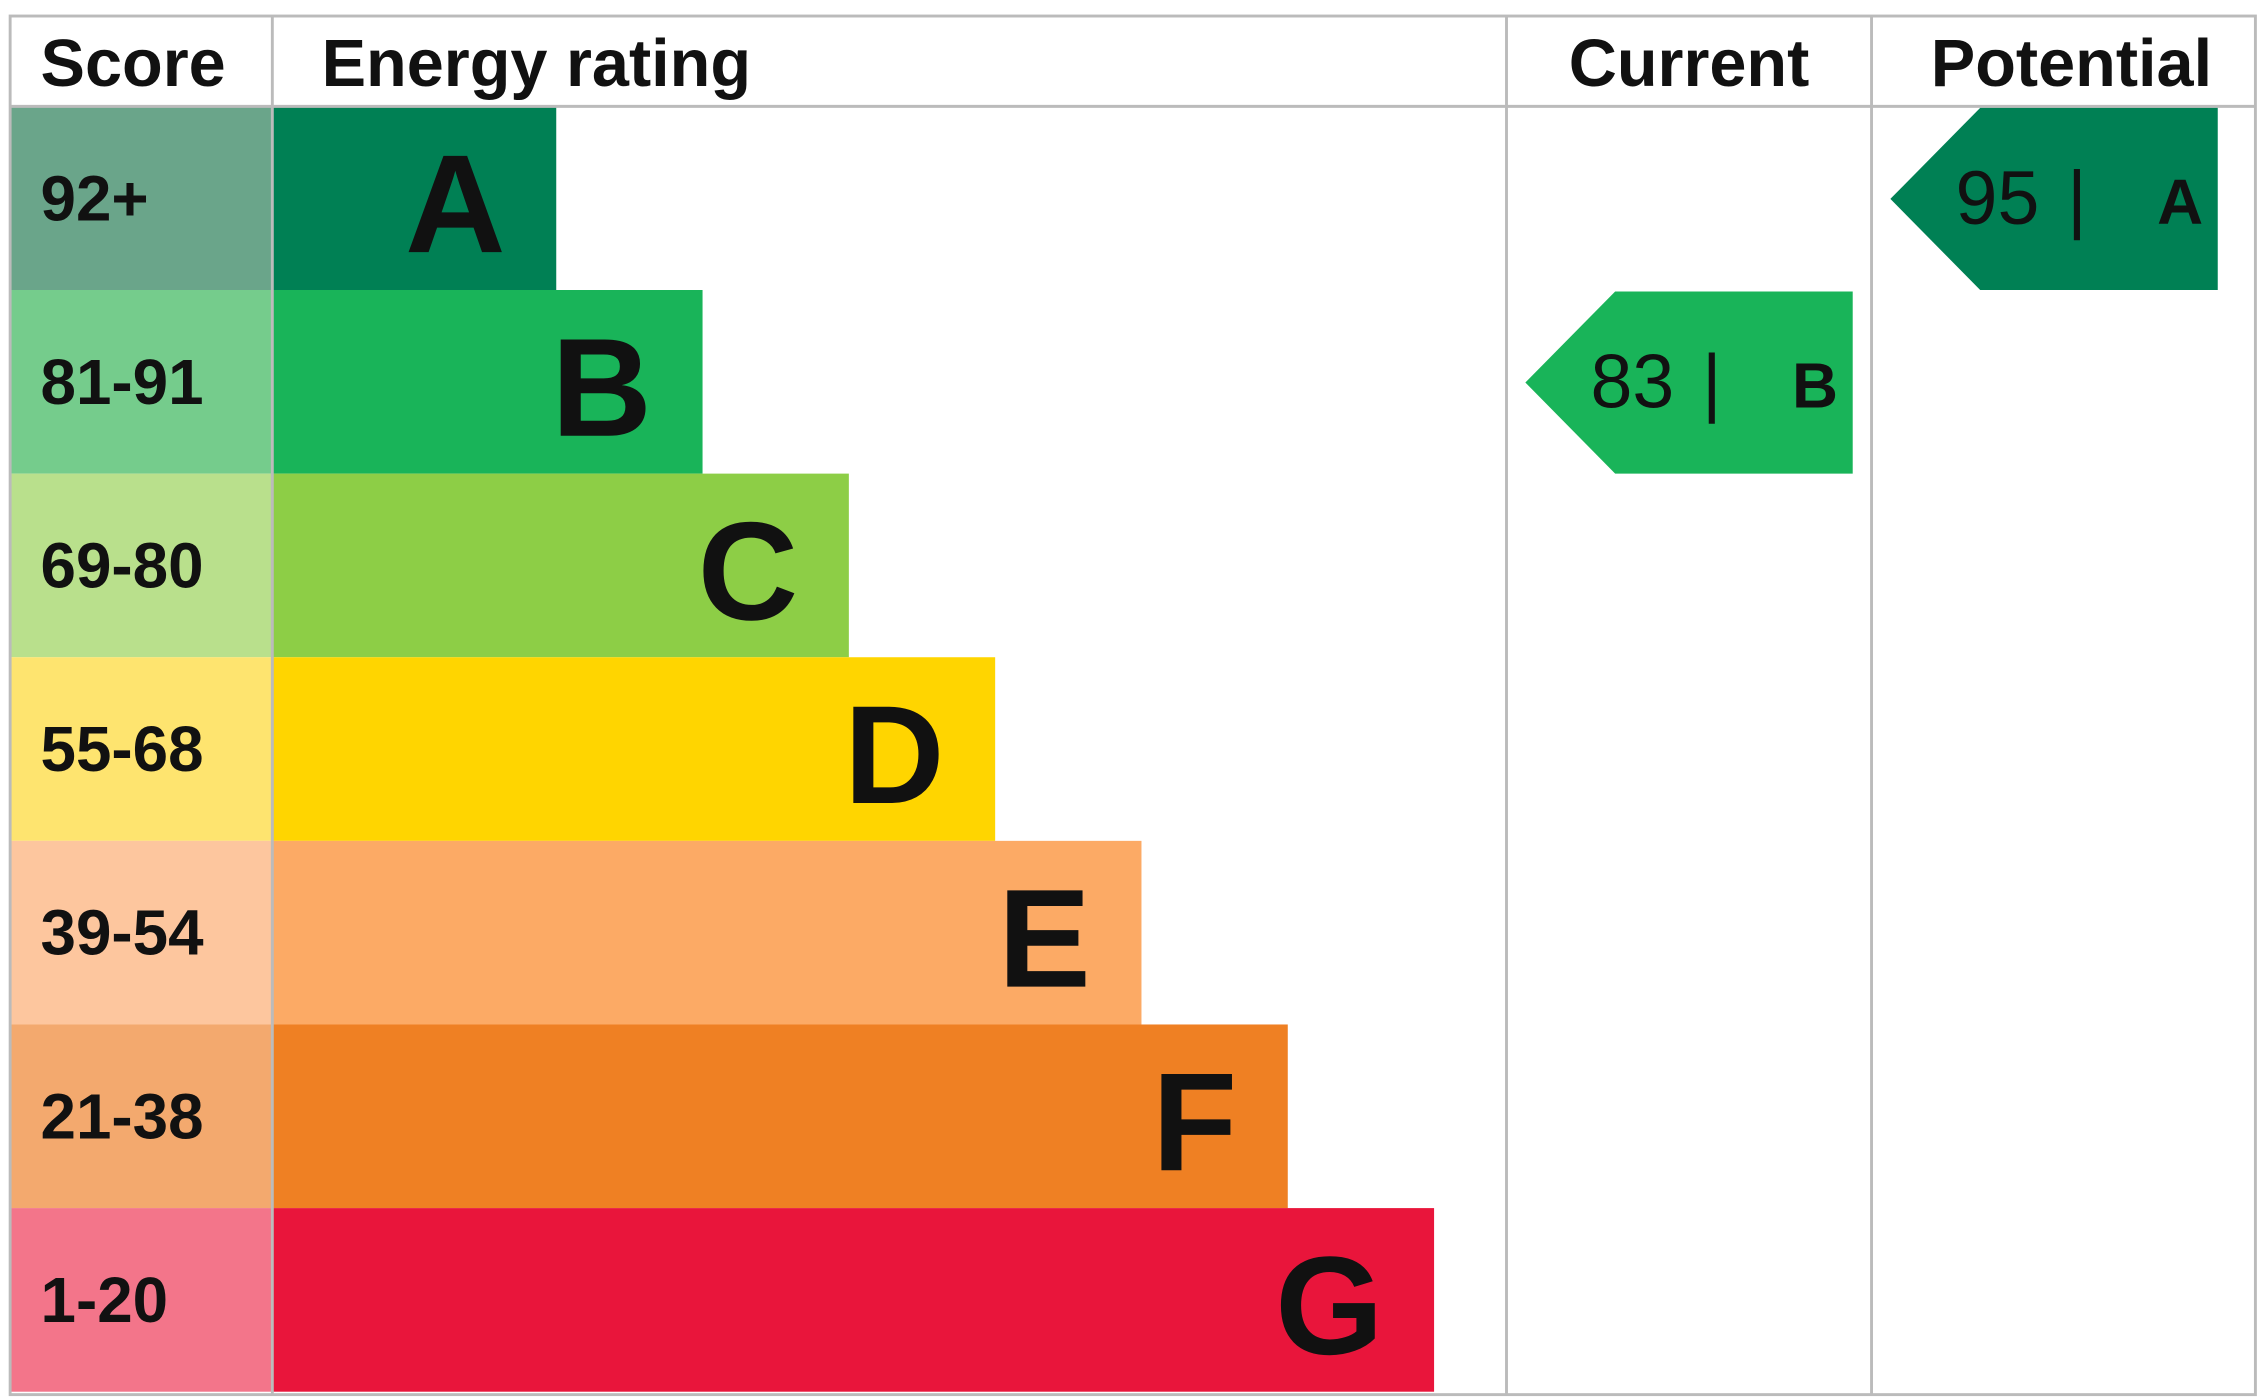  I want to click on score-label: 39-54, so click(122, 933).